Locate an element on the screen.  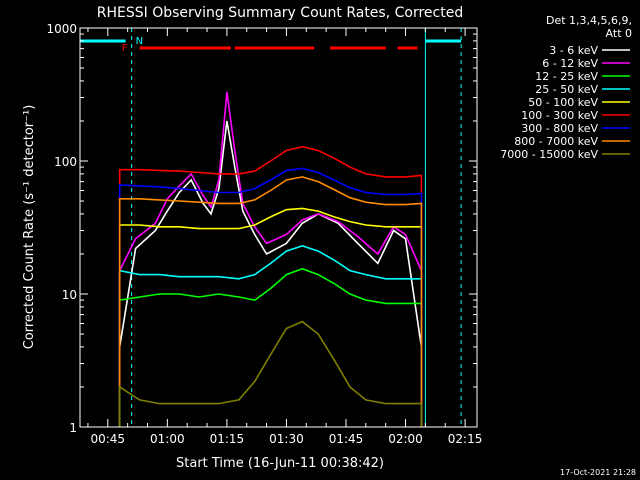
legend-label: 7000 - 15000 keV is located at coordinates (549, 154).